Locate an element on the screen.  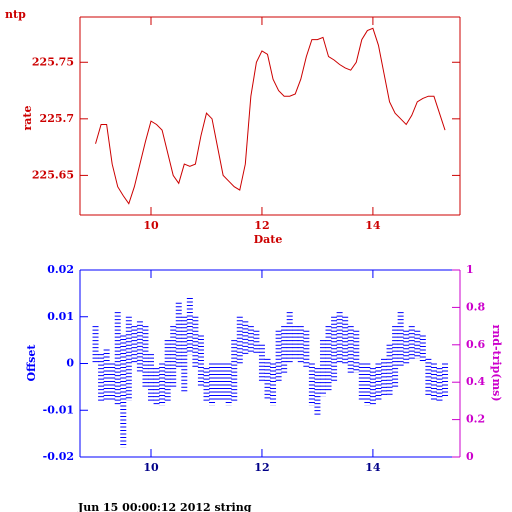
y-tick-label: 0.01 is located at coordinates (60, 316).